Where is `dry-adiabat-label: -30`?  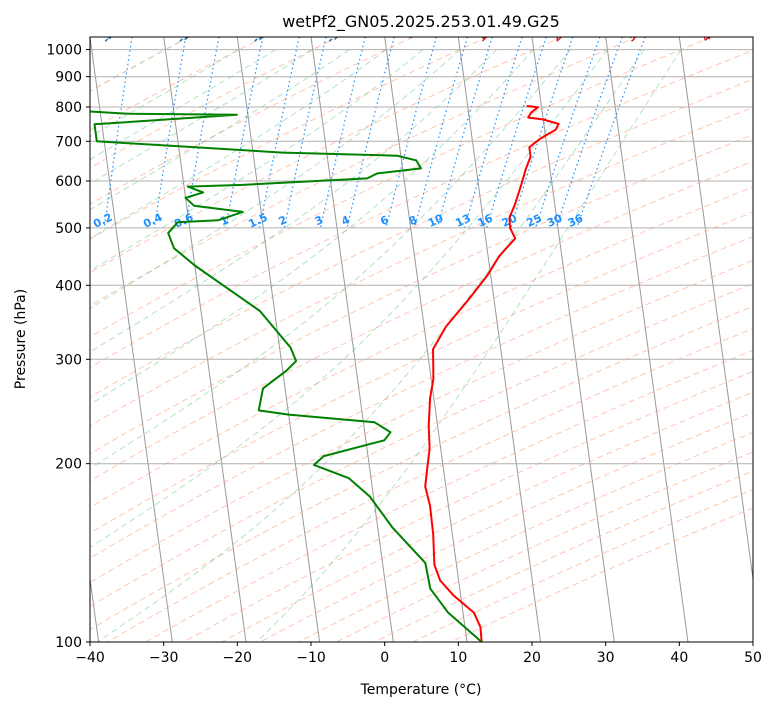
dry-adiabat-label: -30 is located at coordinates (186, 34).